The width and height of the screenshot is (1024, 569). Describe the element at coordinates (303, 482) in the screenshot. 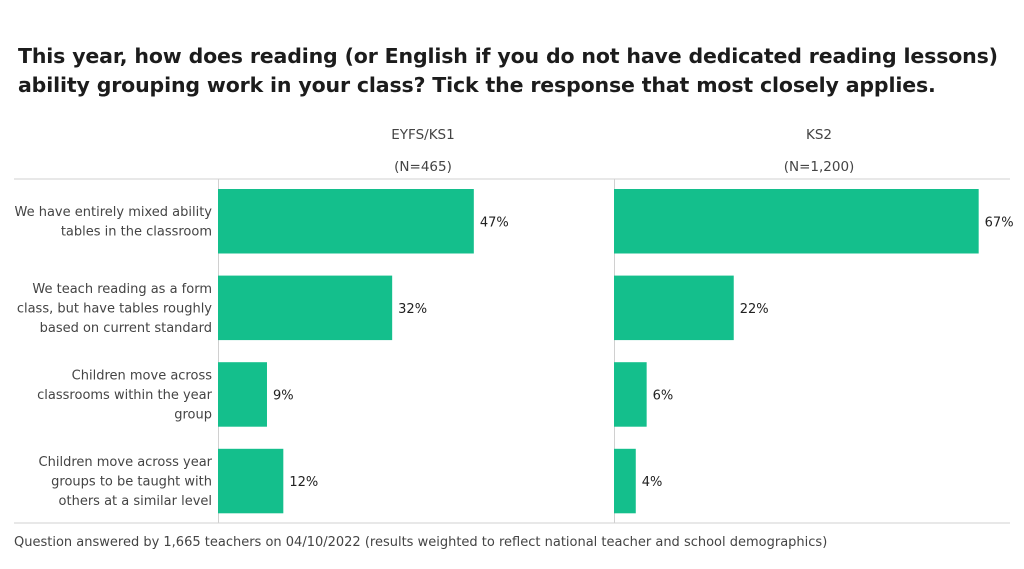

I see `data-label: 12%` at that location.